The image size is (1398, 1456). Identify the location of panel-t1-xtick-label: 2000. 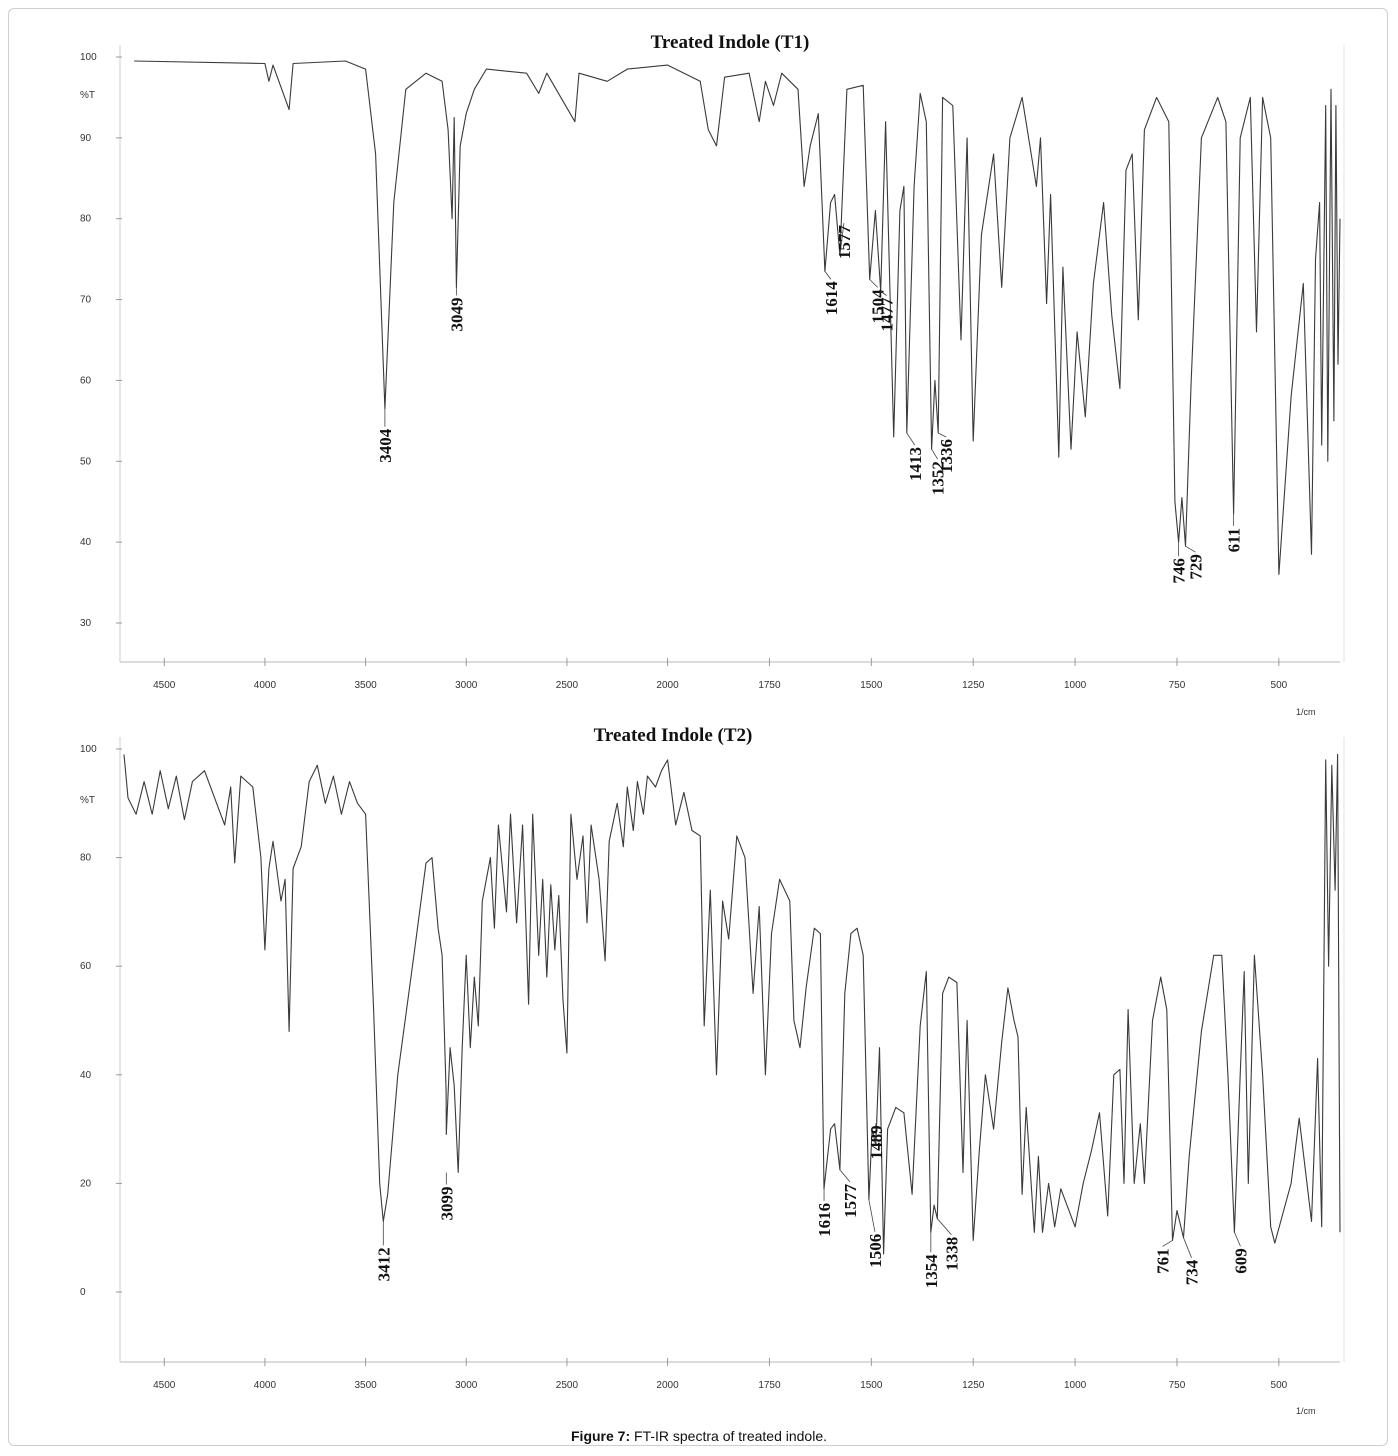
(667, 685).